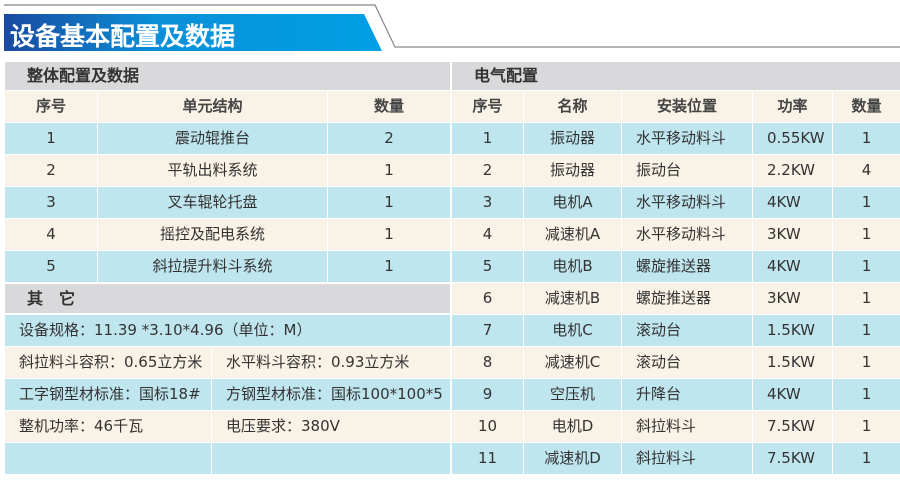  Describe the element at coordinates (227, 298) in the screenshot. I see `section-heading-other: 其 它` at that location.